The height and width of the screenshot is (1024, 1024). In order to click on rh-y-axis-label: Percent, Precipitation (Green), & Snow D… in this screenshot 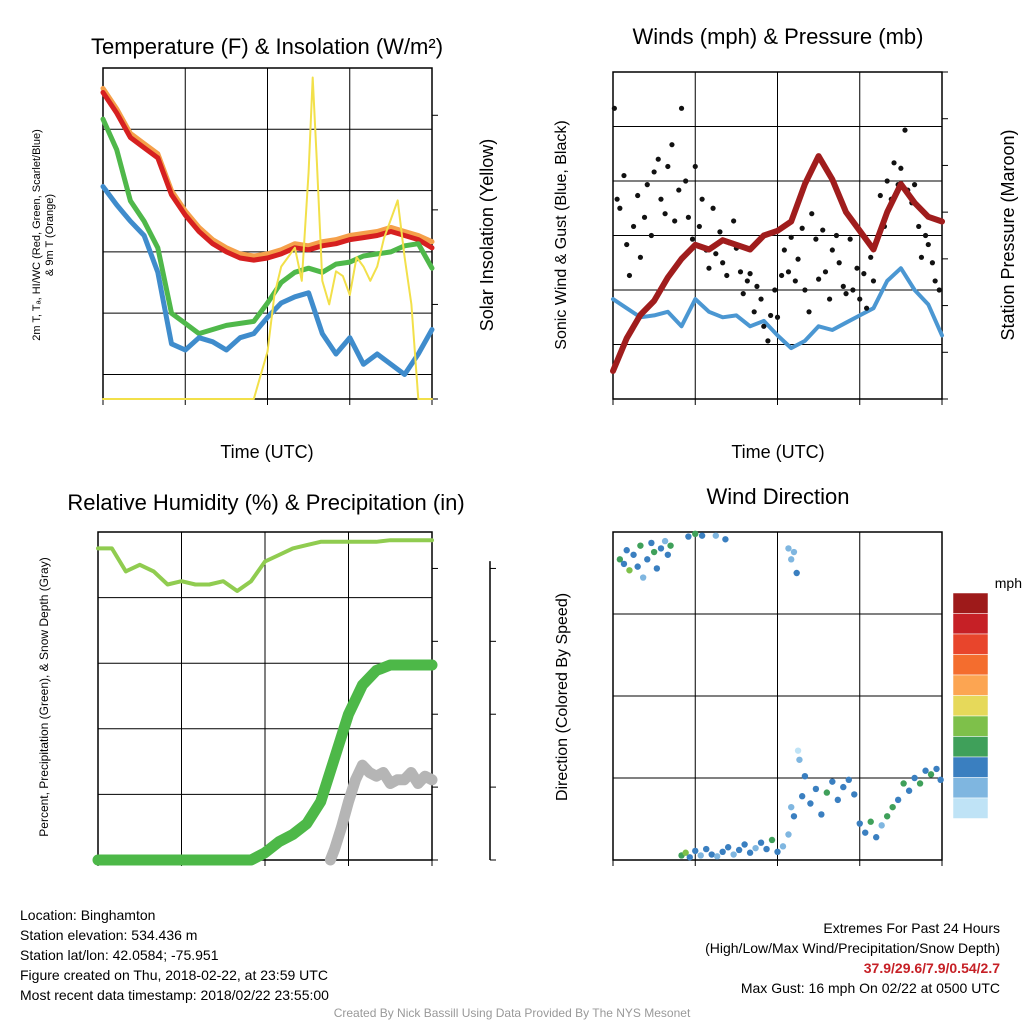, I will do `click(44, 696)`.